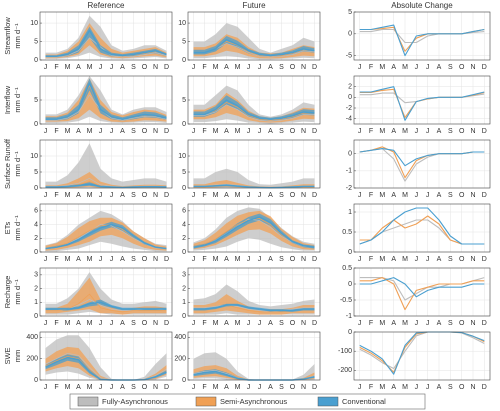  I want to click on legend-label: Fully-Asynchronous, so click(135, 401).